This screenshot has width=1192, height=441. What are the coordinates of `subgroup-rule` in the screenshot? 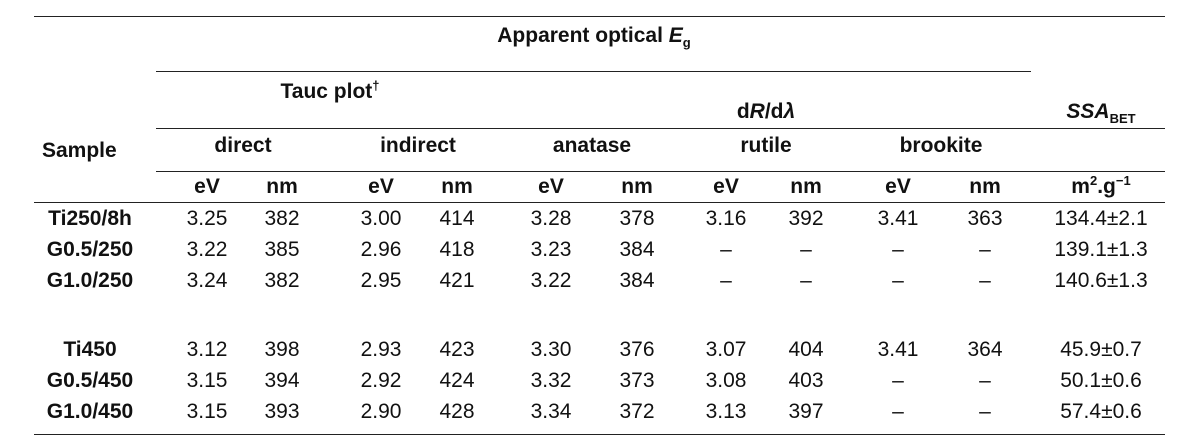 It's located at (660, 171).